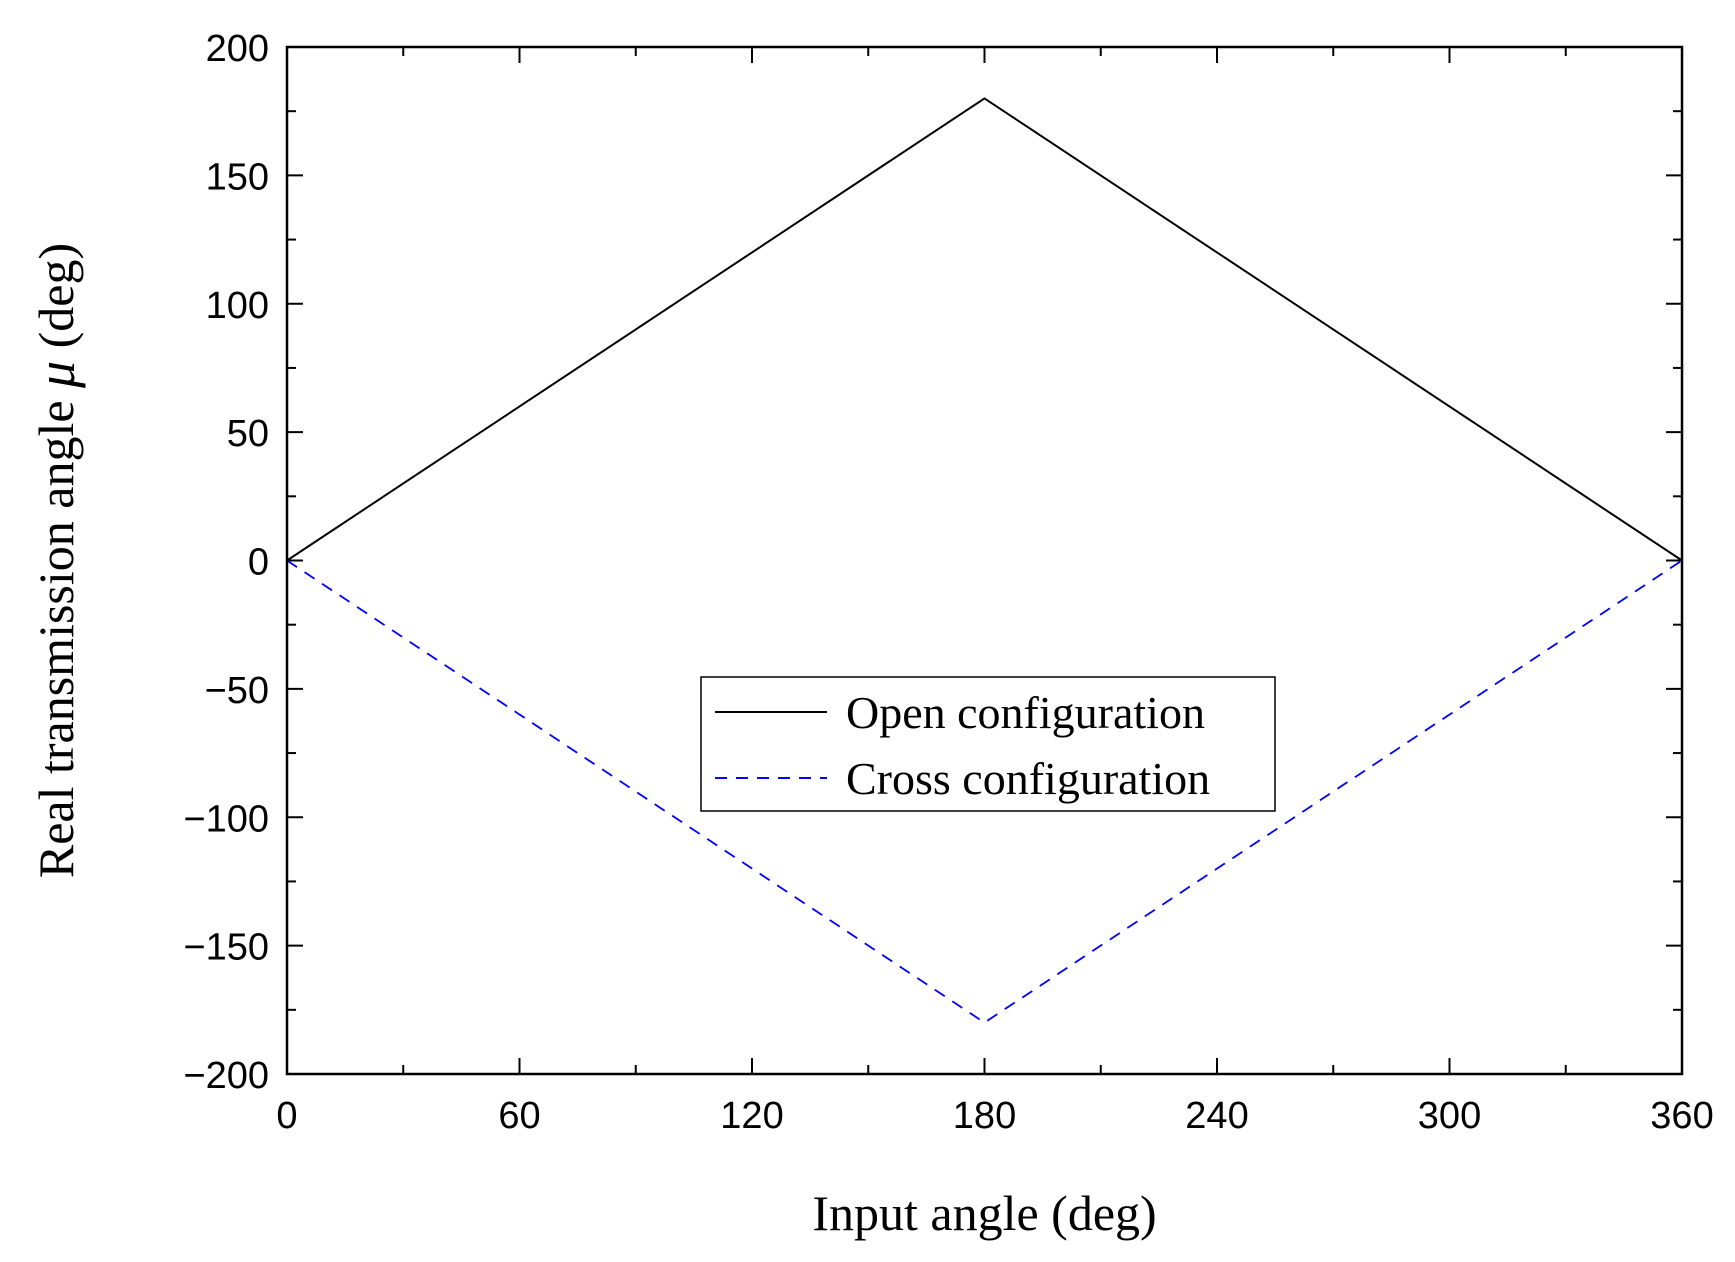  I want to click on legend: Open configuration Cross configuration, so click(988, 744).